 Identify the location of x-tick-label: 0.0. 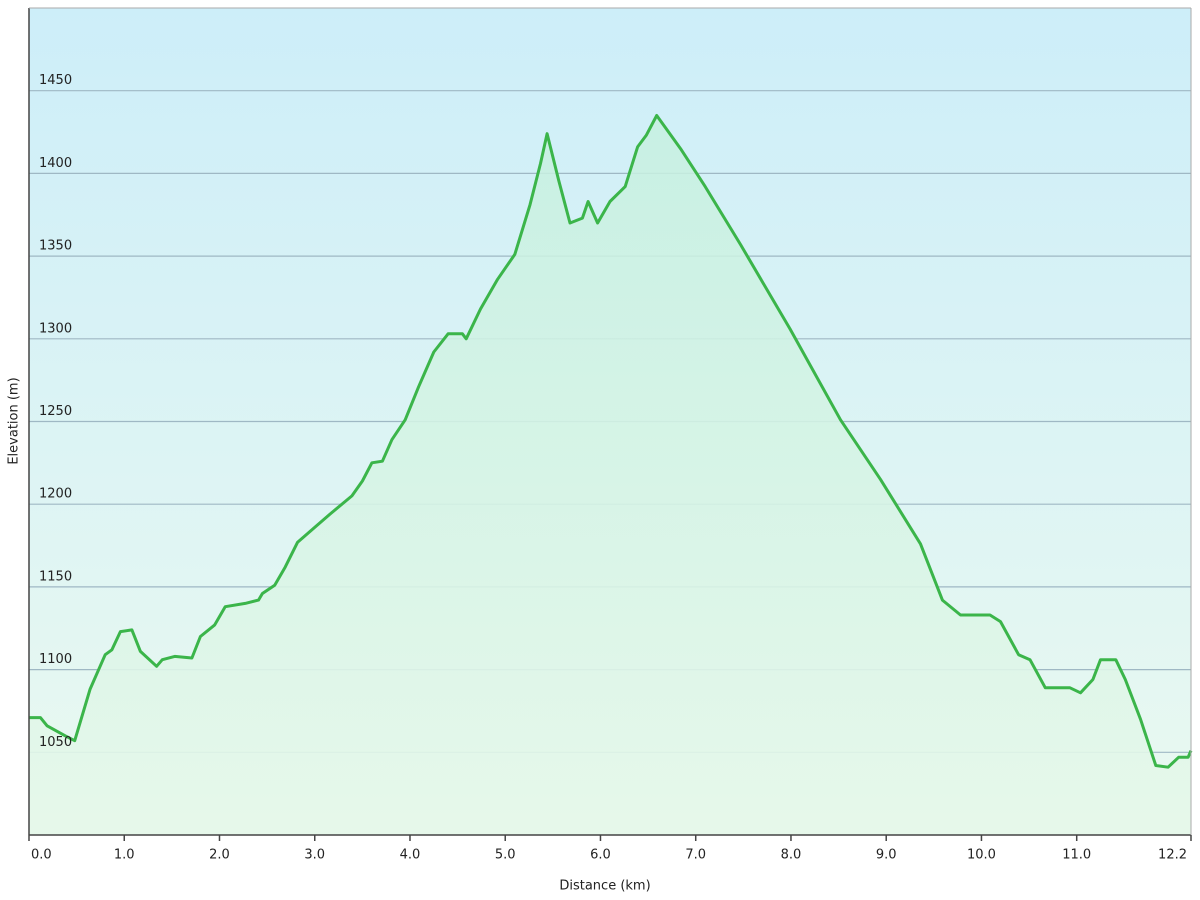
(41, 855).